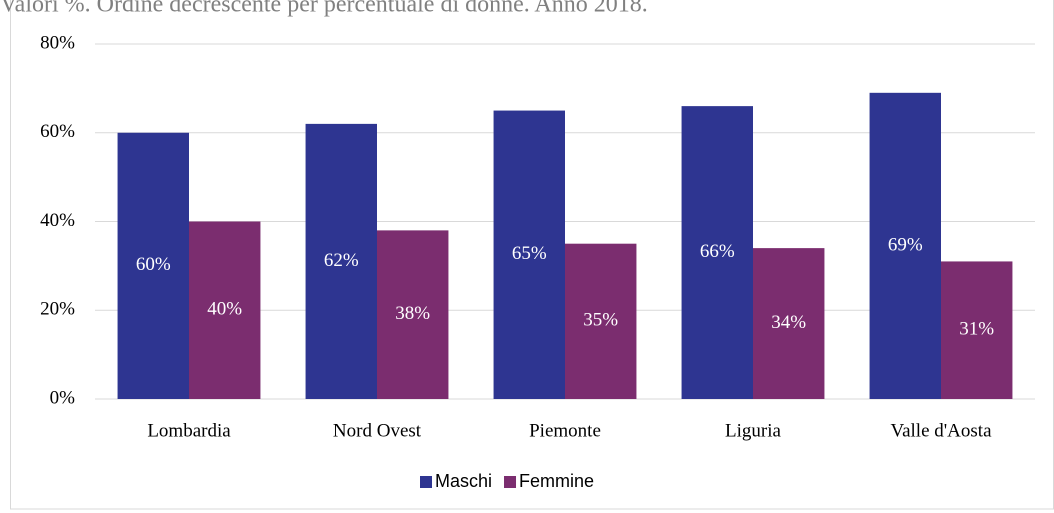 This screenshot has height=513, width=1054. What do you see at coordinates (189, 430) in the screenshot?
I see `x-tick-label: Lombardia` at bounding box center [189, 430].